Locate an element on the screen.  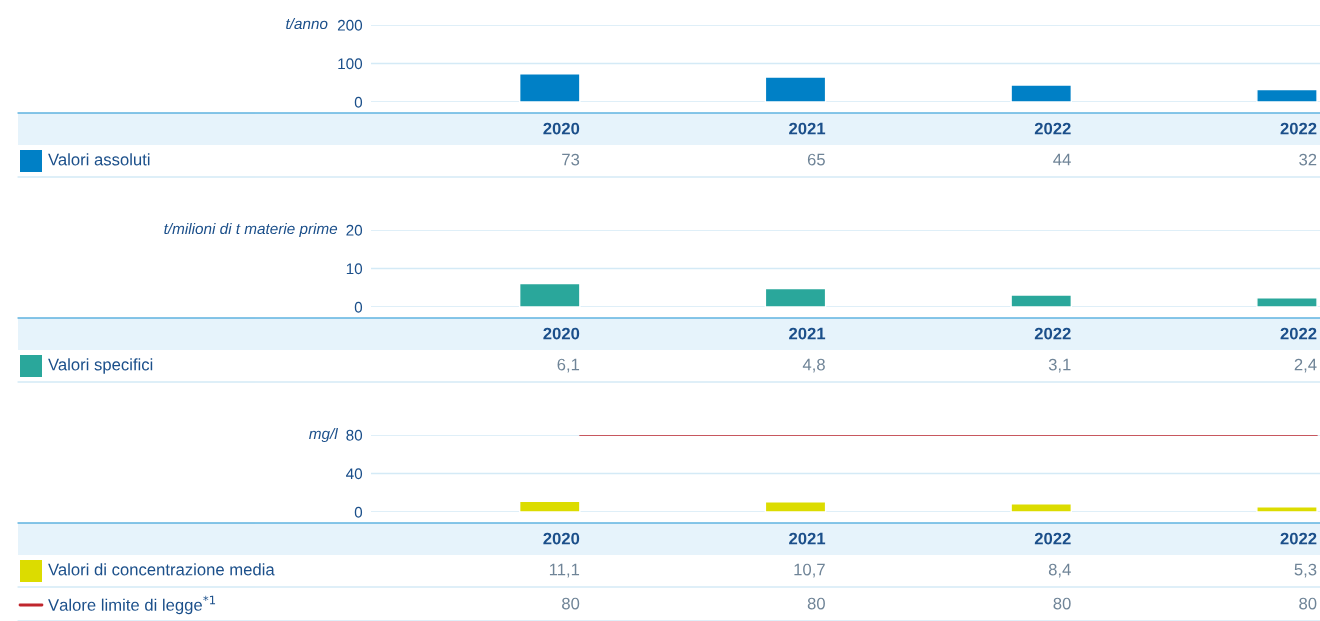
y-tick-label: 80 is located at coordinates (354, 435).